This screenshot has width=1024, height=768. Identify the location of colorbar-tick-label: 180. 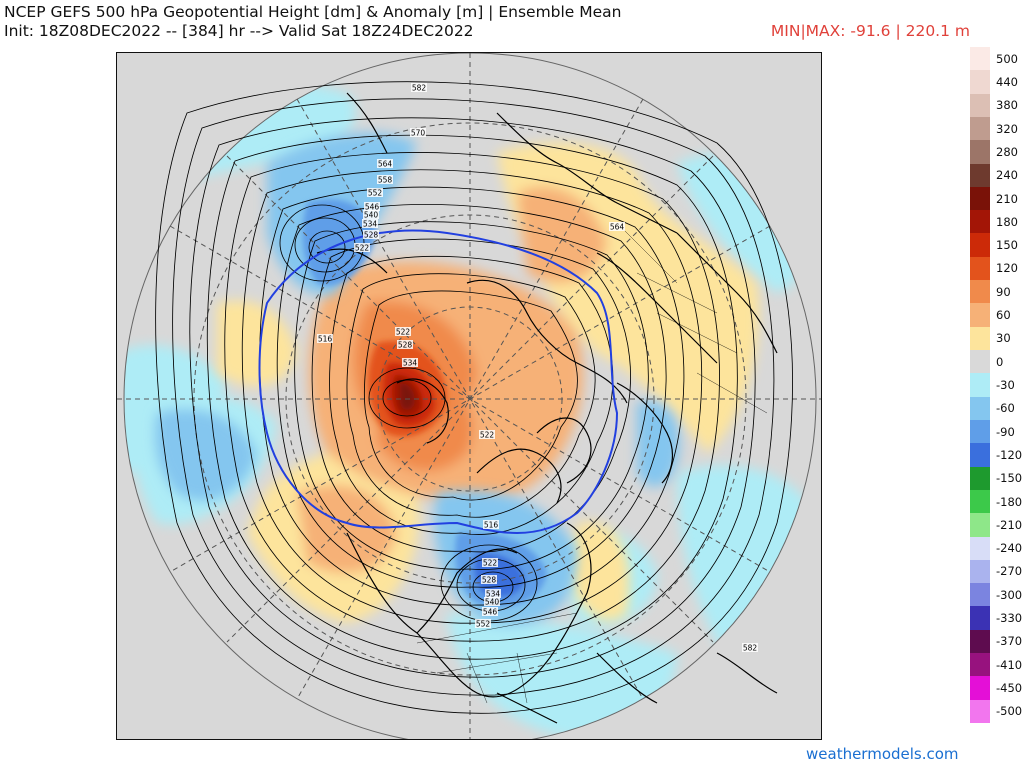
(1007, 221).